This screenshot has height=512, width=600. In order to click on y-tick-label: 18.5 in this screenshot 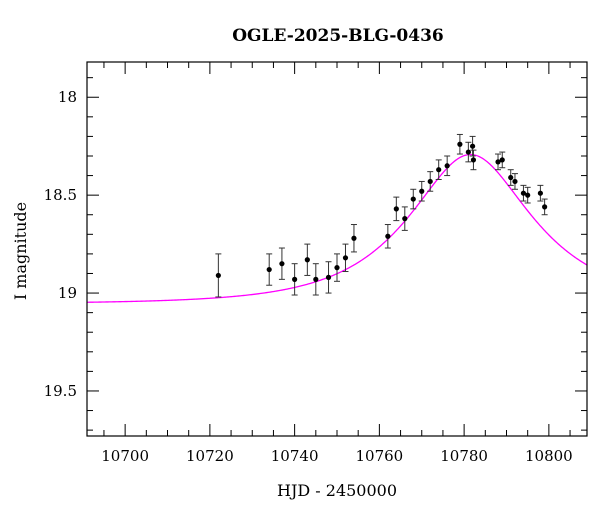, I will do `click(60, 195)`.